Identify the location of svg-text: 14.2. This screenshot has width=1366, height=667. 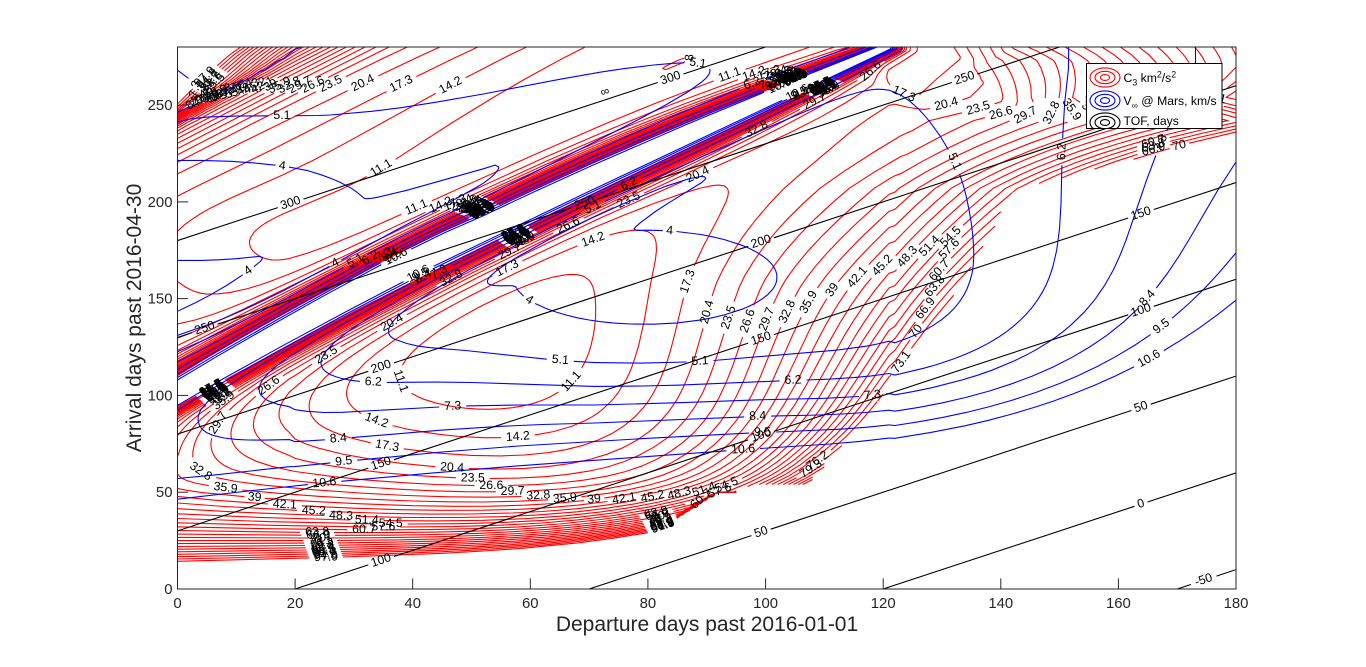
(517, 436).